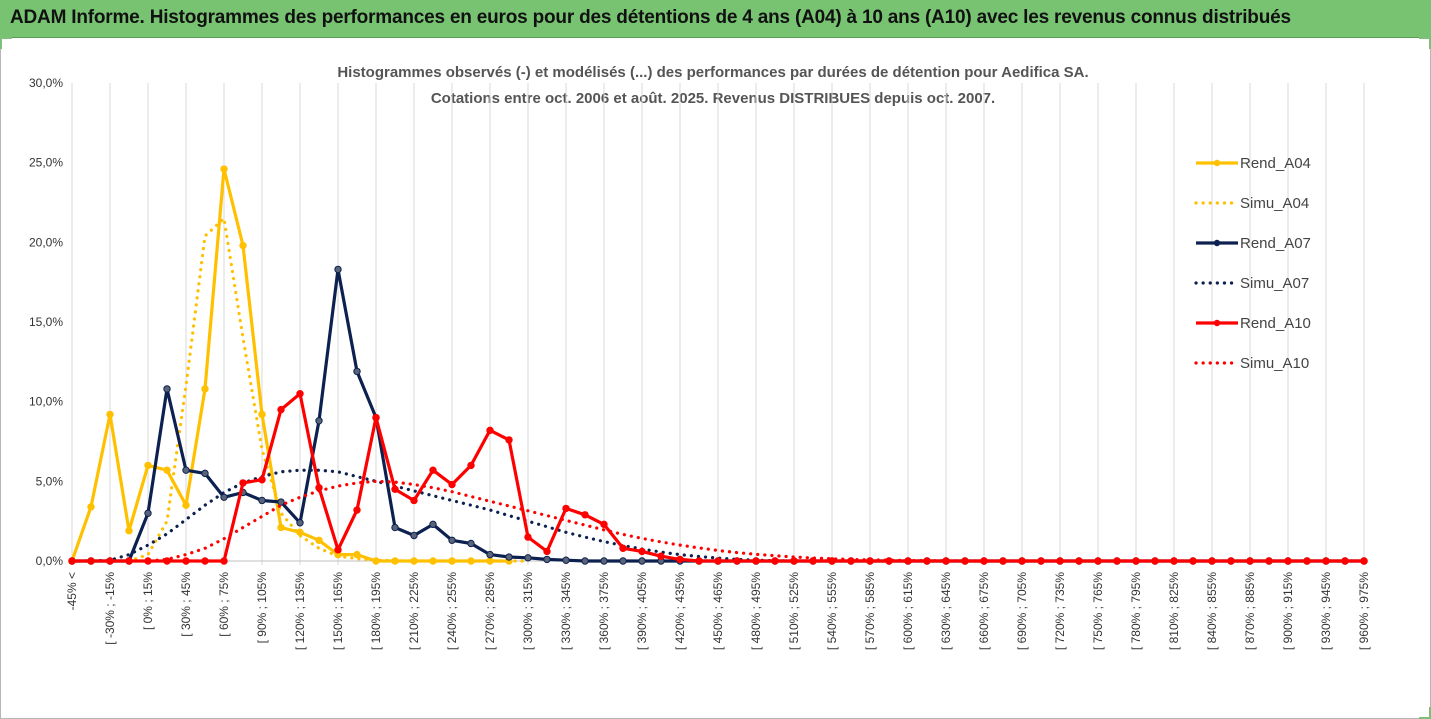 This screenshot has height=719, width=1431. I want to click on x-tick-label: [ 270% ; 285%, so click(490, 611).